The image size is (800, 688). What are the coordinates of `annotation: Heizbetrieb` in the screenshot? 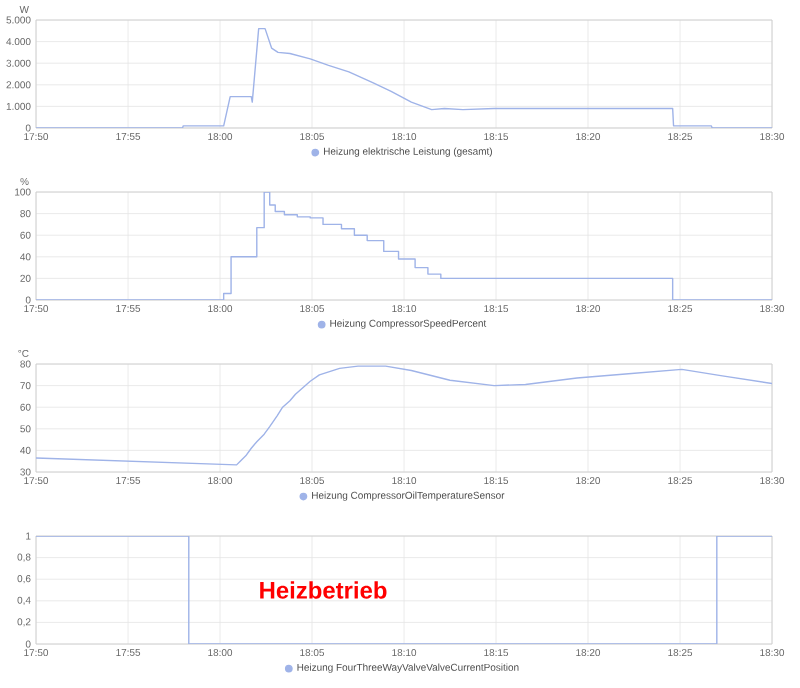 It's located at (323, 590).